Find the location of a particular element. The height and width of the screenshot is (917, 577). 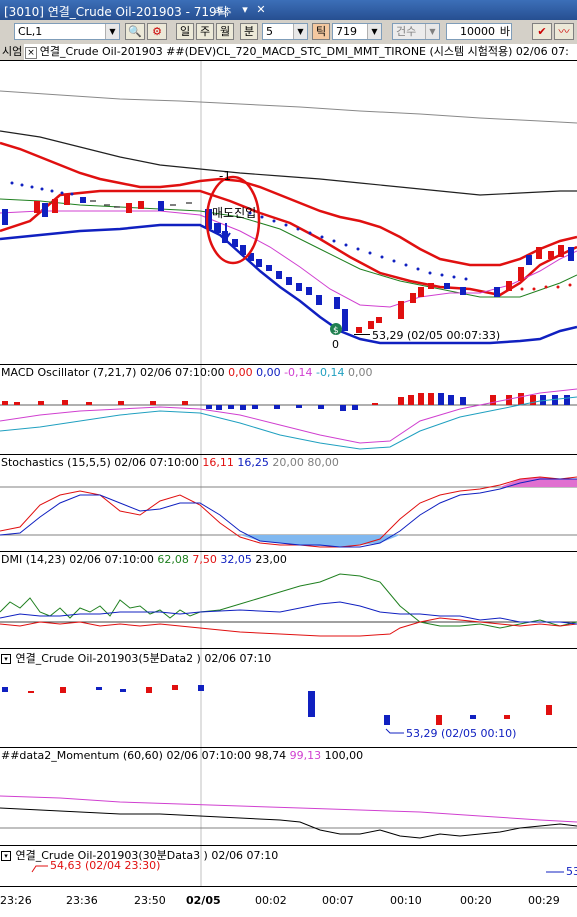

mom-v2: 99,13 is located at coordinates (305, 755).